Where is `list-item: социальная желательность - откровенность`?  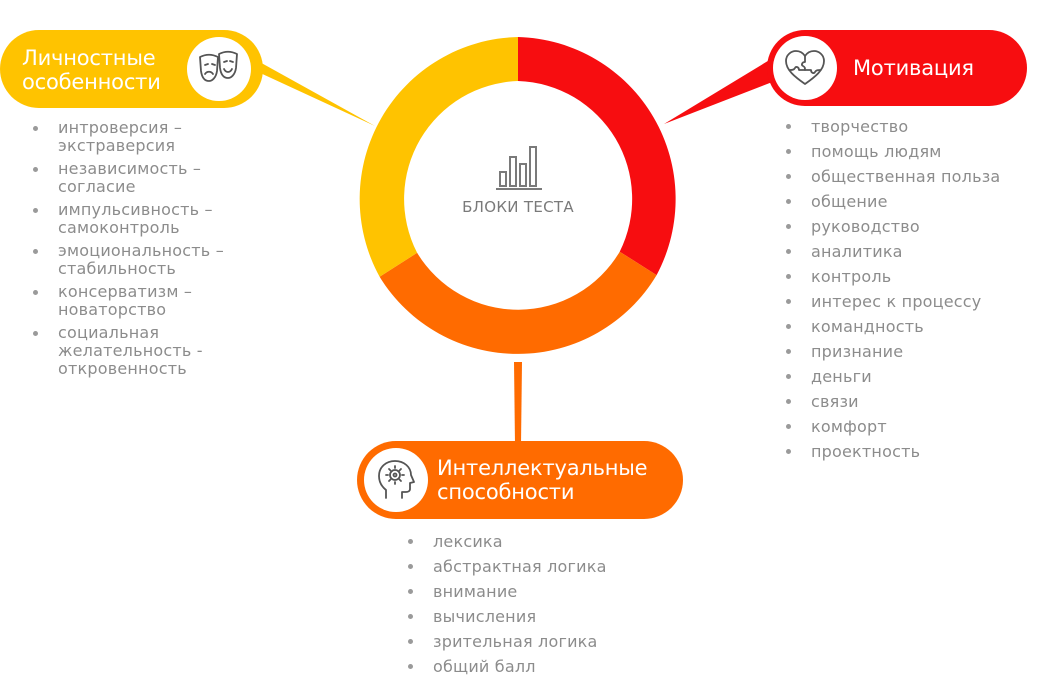
list-item: социальная желательность - откровенность is located at coordinates (150, 351).